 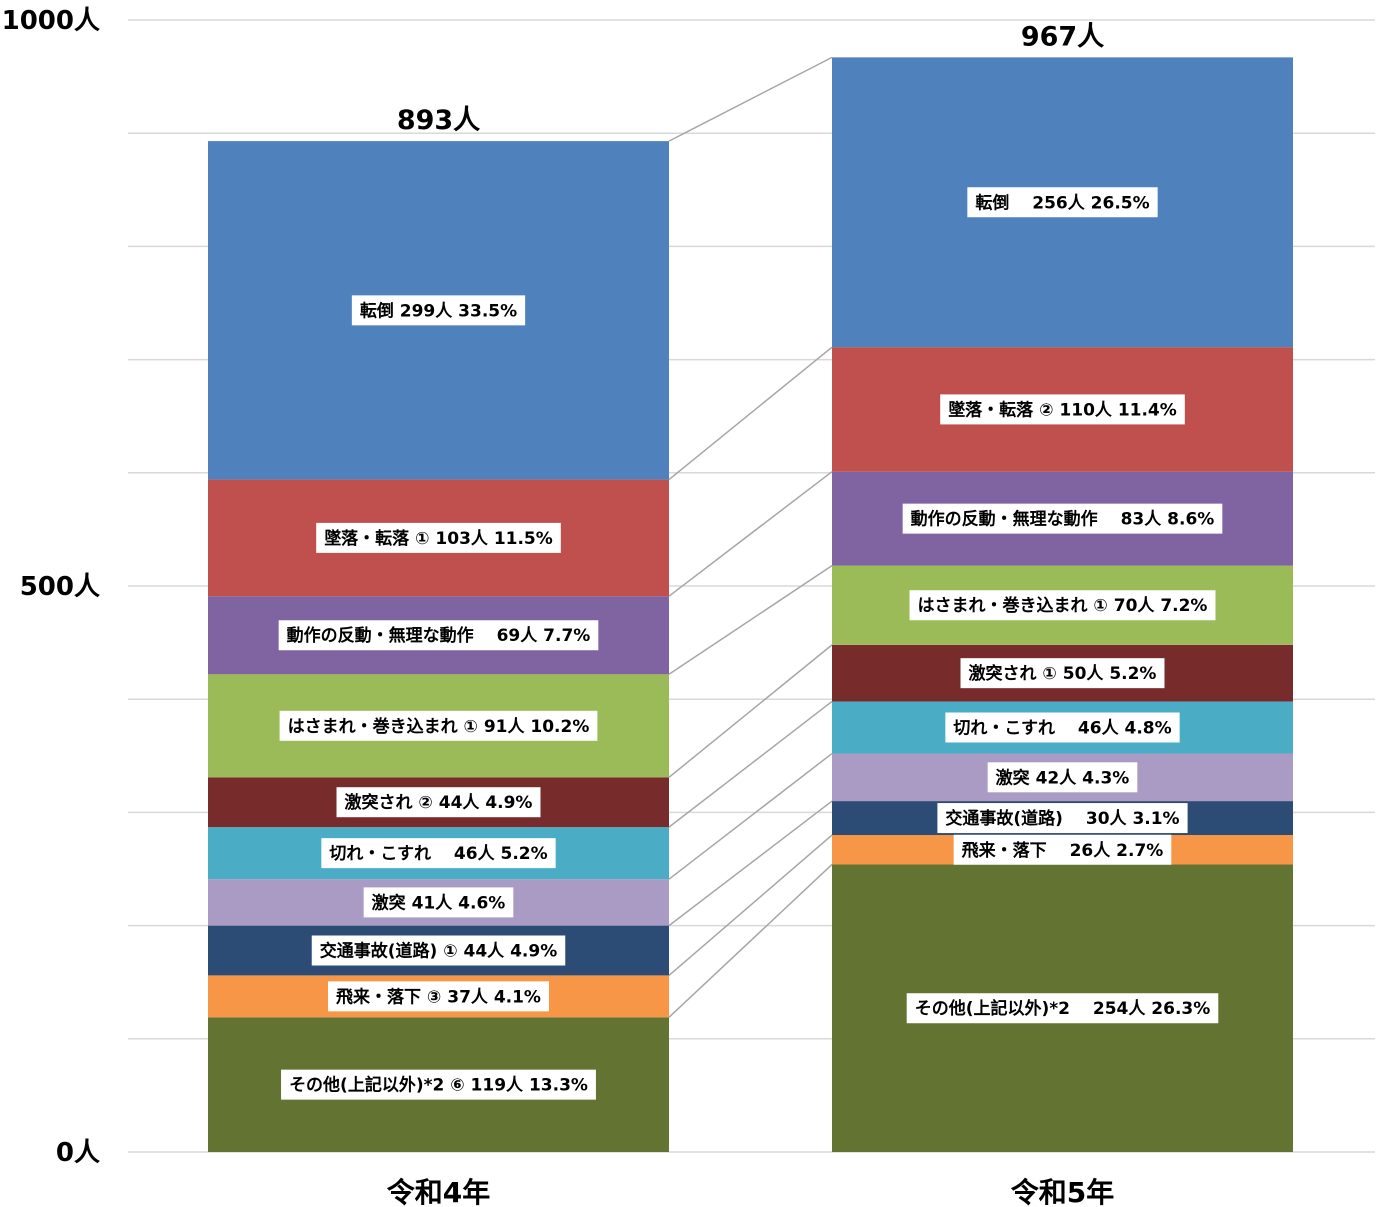 I want to click on data-label: 交通事故(道路) ① 44人 4.9%, so click(x=439, y=951).